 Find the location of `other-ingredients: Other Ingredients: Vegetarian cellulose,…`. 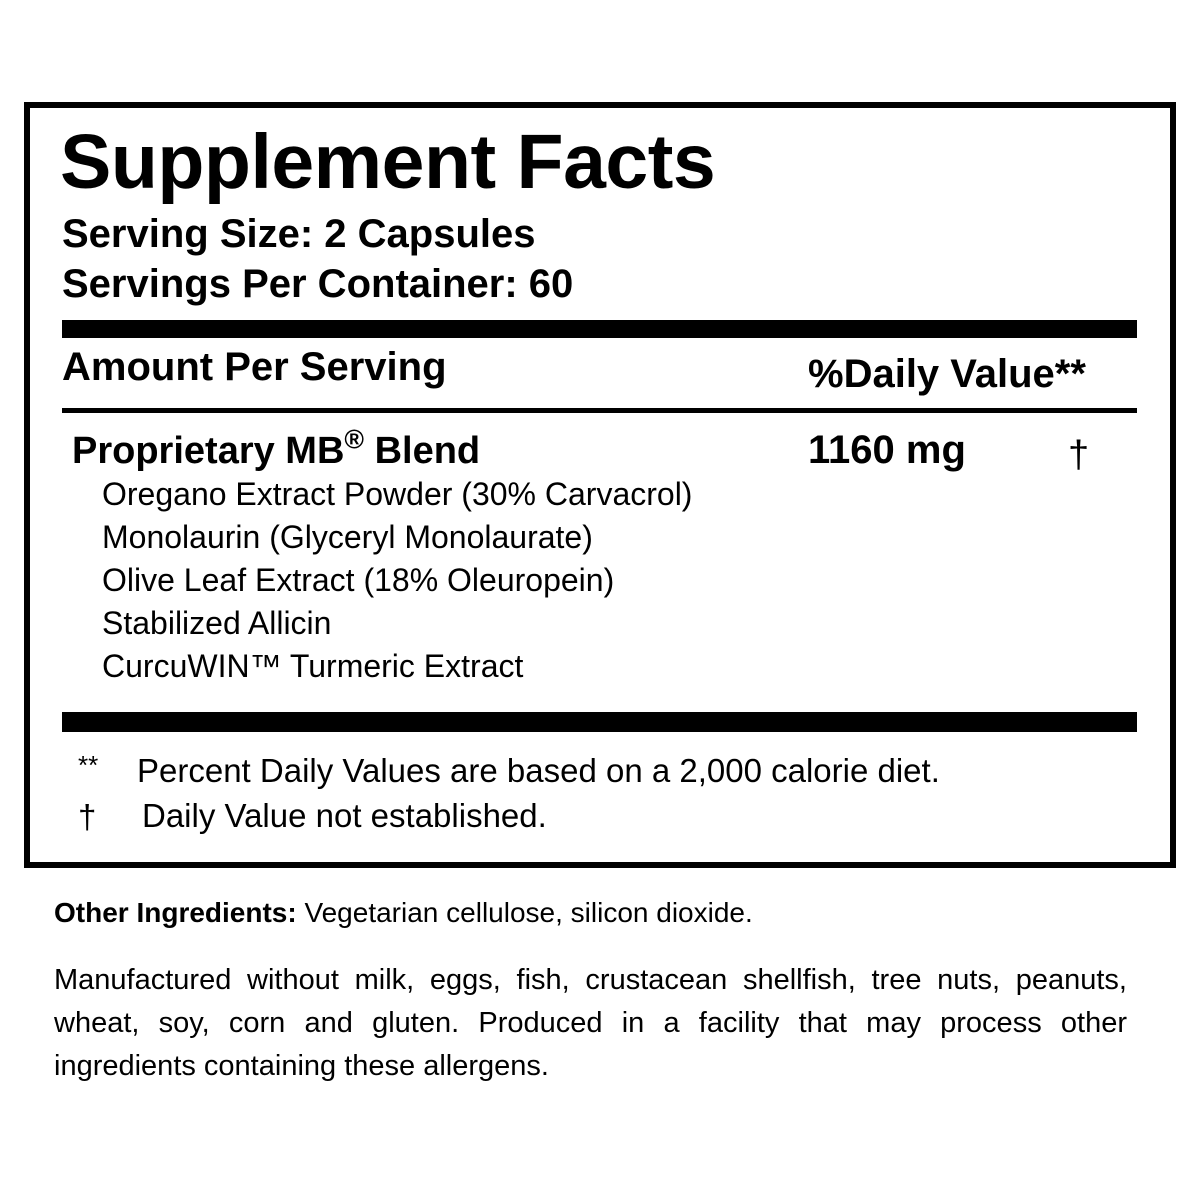

other-ingredients: Other Ingredients: Vegetarian cellulose,… is located at coordinates (403, 913).